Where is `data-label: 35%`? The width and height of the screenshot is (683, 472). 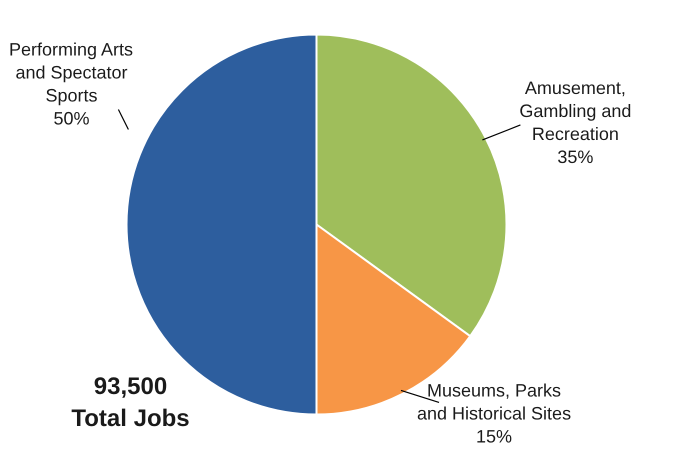 data-label: 35% is located at coordinates (575, 156).